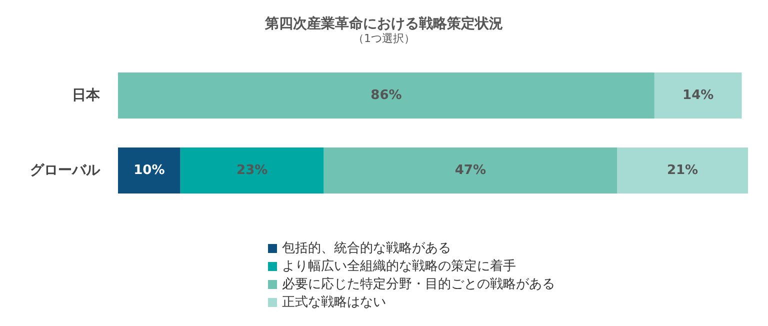 The width and height of the screenshot is (768, 326). I want to click on data-label: 47%, so click(470, 170).